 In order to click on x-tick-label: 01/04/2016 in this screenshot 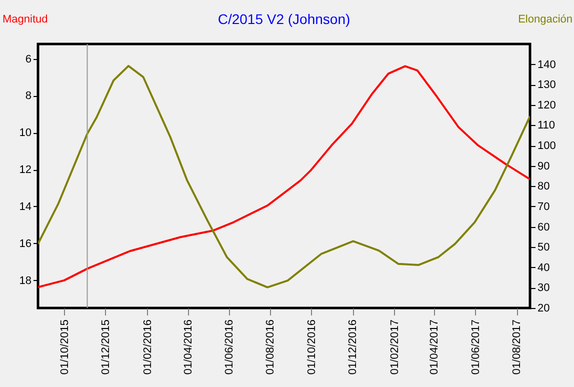, I will do `click(188, 347)`.